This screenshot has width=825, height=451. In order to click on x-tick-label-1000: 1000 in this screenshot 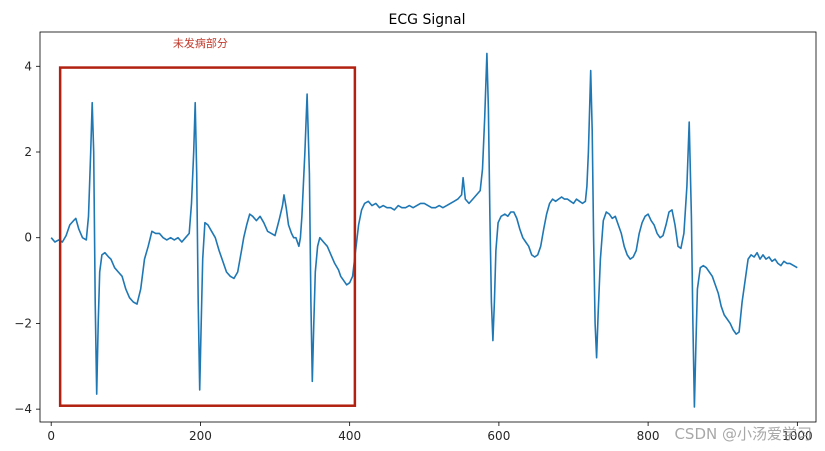, I will do `click(797, 436)`.